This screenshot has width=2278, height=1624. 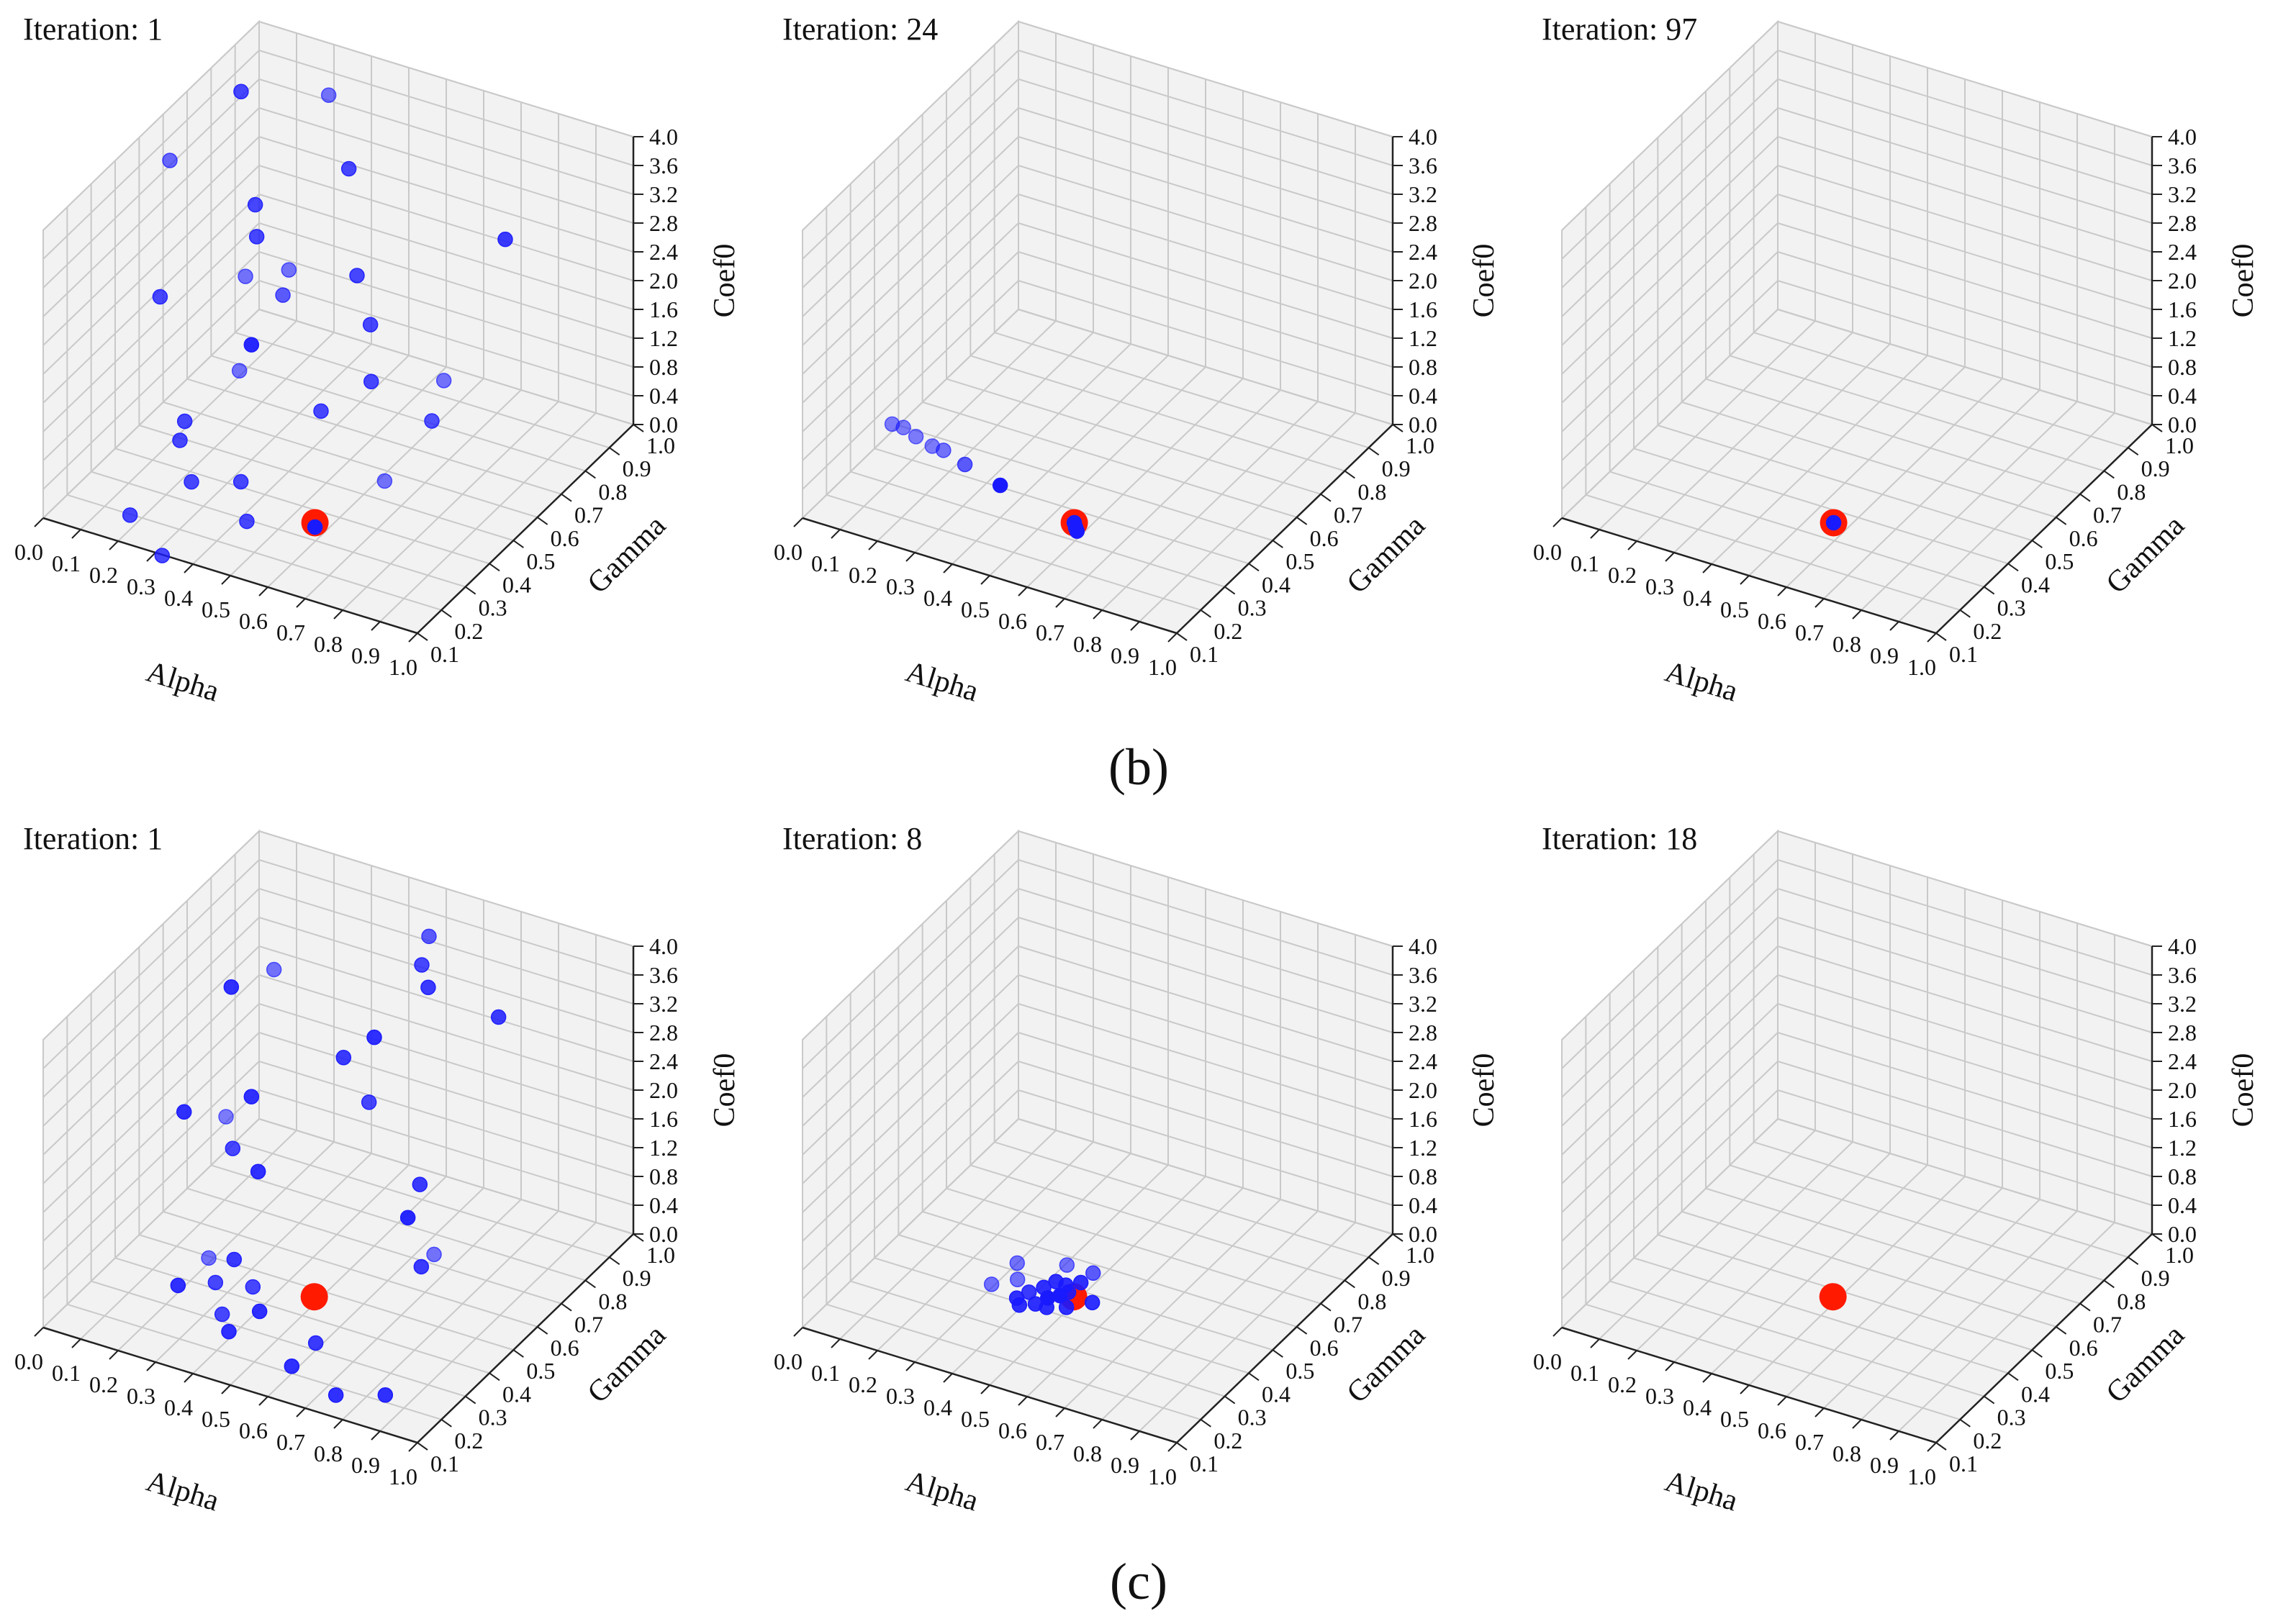 I want to click on best-point, so click(x=1833, y=1297).